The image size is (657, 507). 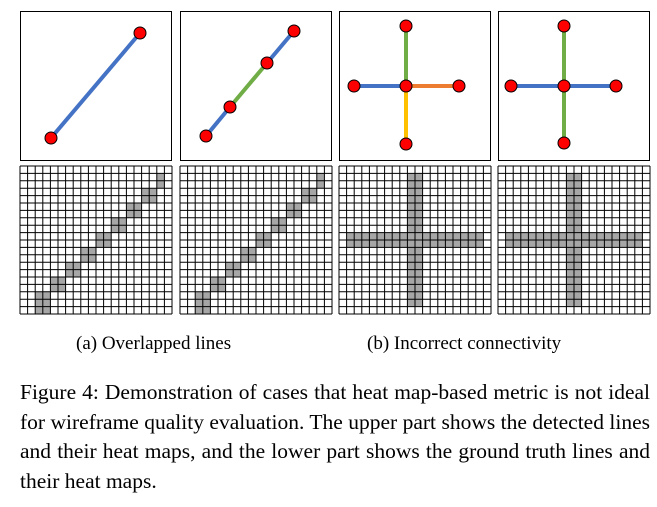 I want to click on detected-line-blue, so click(x=95, y=85).